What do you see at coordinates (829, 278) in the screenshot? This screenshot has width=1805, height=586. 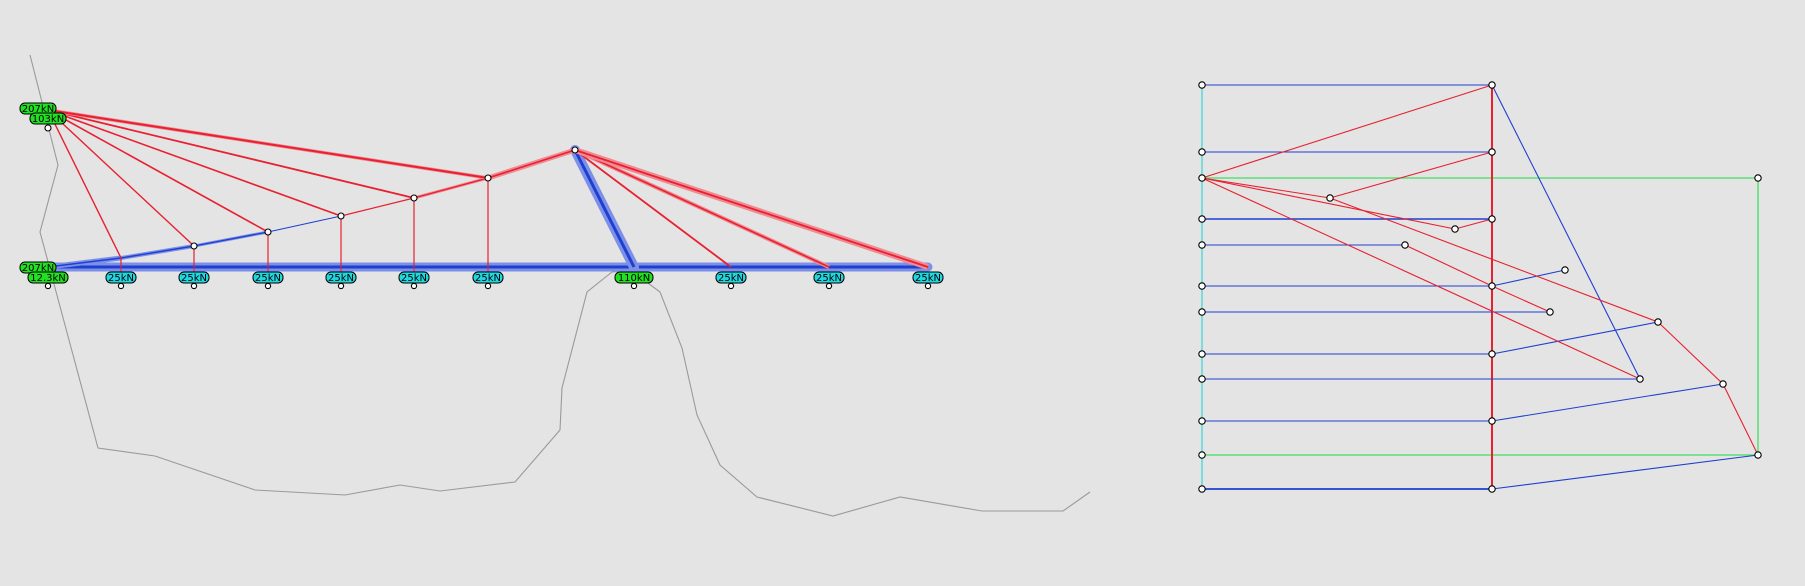 I see `deck-load-label-8: 25kN` at bounding box center [829, 278].